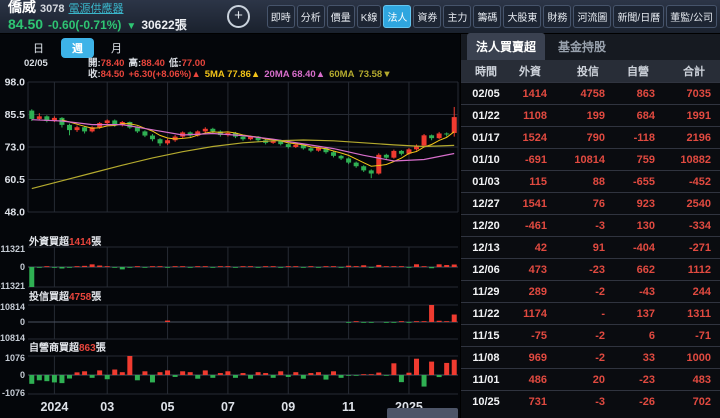 This screenshot has width=720, height=418. What do you see at coordinates (534, 335) in the screenshot?
I see `cell-foreign: -75` at bounding box center [534, 335].